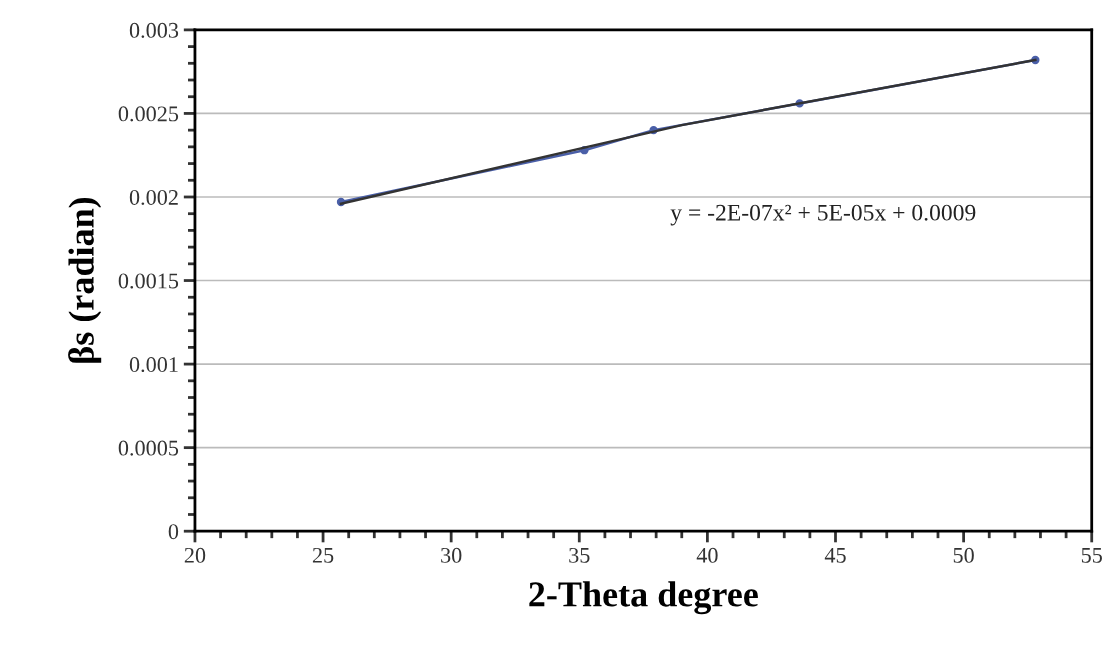 The width and height of the screenshot is (1114, 664). Describe the element at coordinates (148, 281) in the screenshot. I see `y-tick-label: 0.0015` at that location.